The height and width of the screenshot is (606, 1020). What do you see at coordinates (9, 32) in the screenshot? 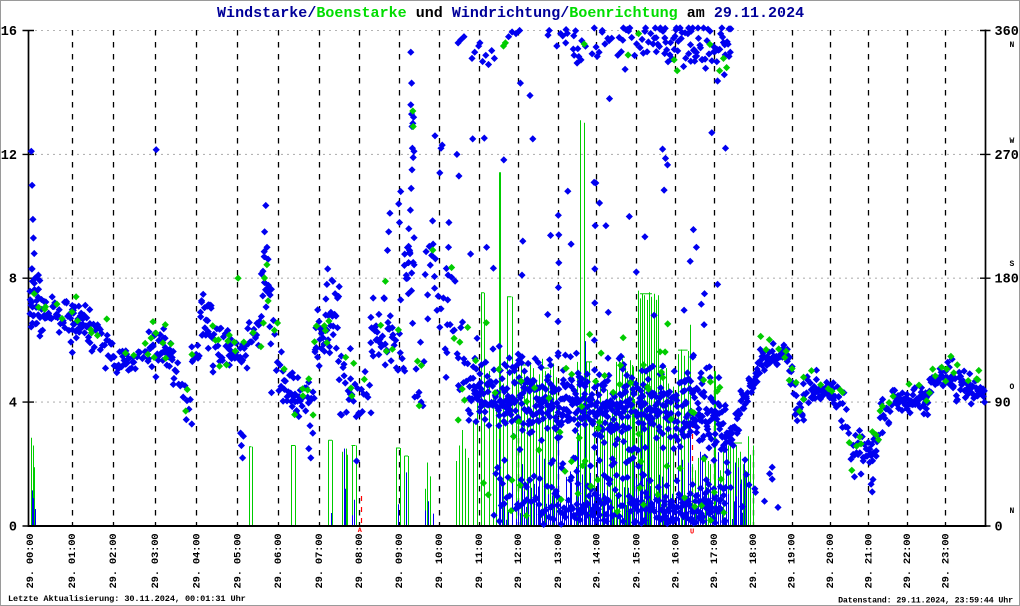
I see `svg-text: 16` at bounding box center [9, 32].